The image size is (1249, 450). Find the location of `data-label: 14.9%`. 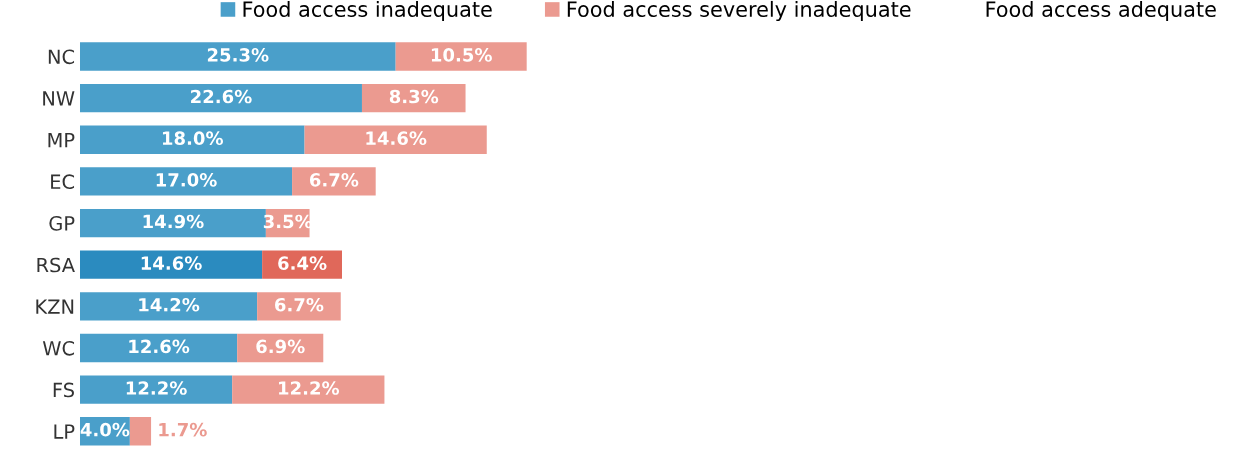

data-label: 14.9% is located at coordinates (173, 221).